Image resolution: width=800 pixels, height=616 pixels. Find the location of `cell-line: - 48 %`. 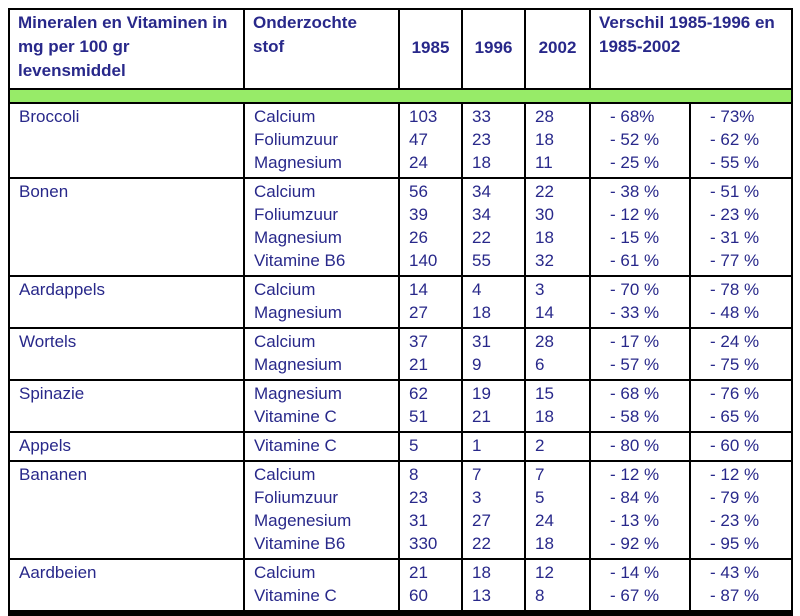

cell-line: - 48 % is located at coordinates (735, 312).